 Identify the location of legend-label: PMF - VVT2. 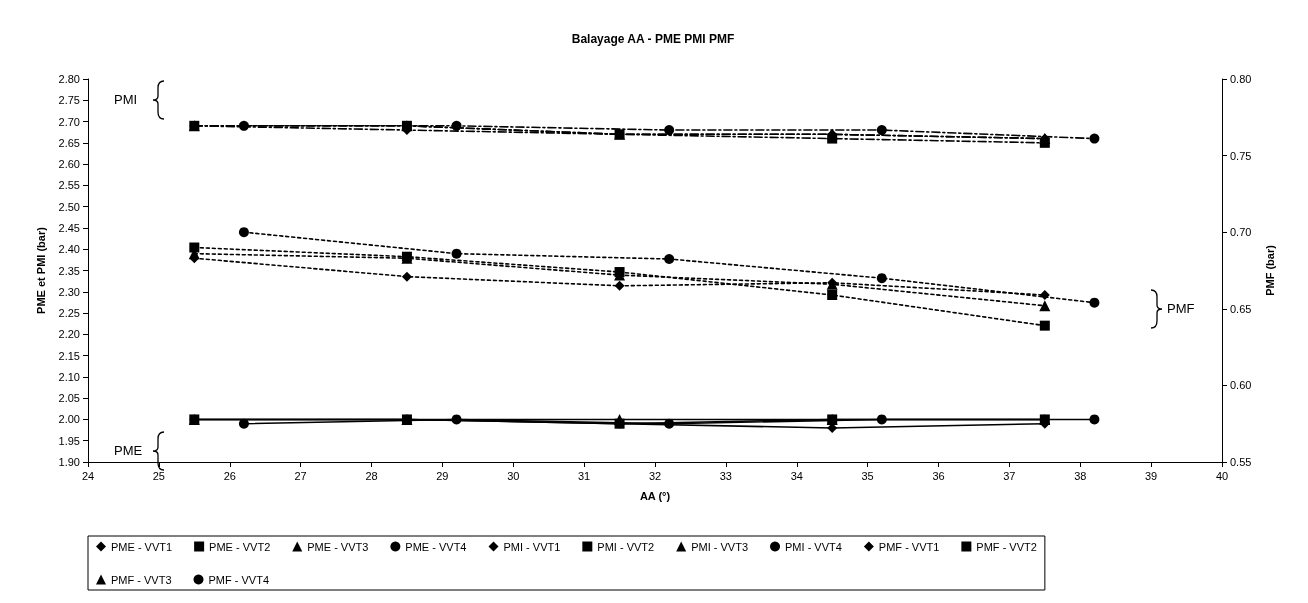
(1006, 546).